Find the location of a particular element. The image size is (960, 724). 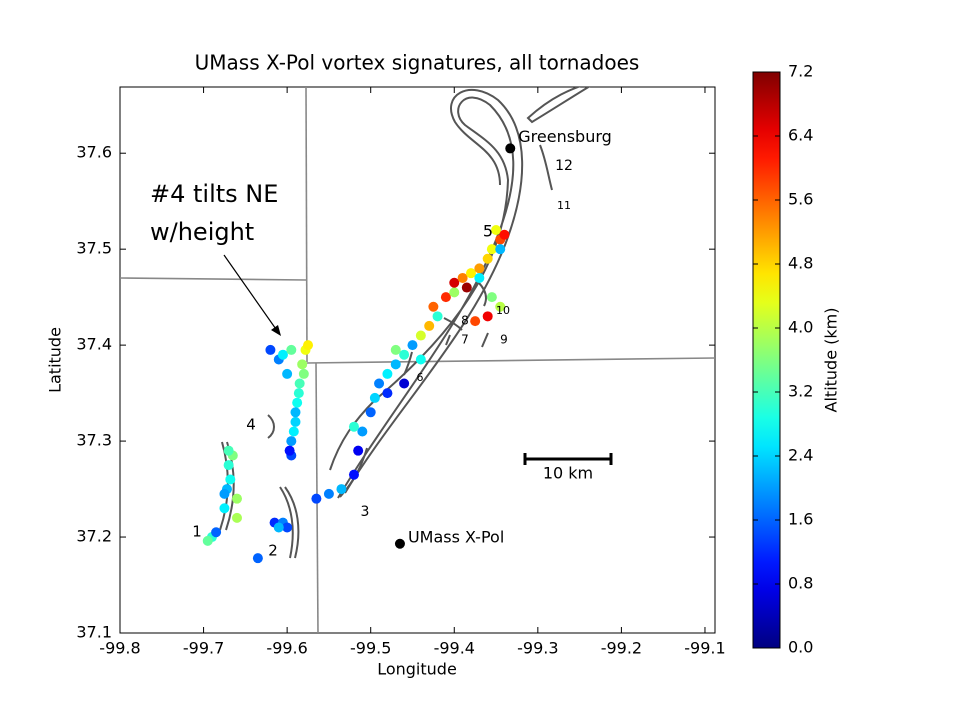

x-tick-label: -99.6 is located at coordinates (286, 648).